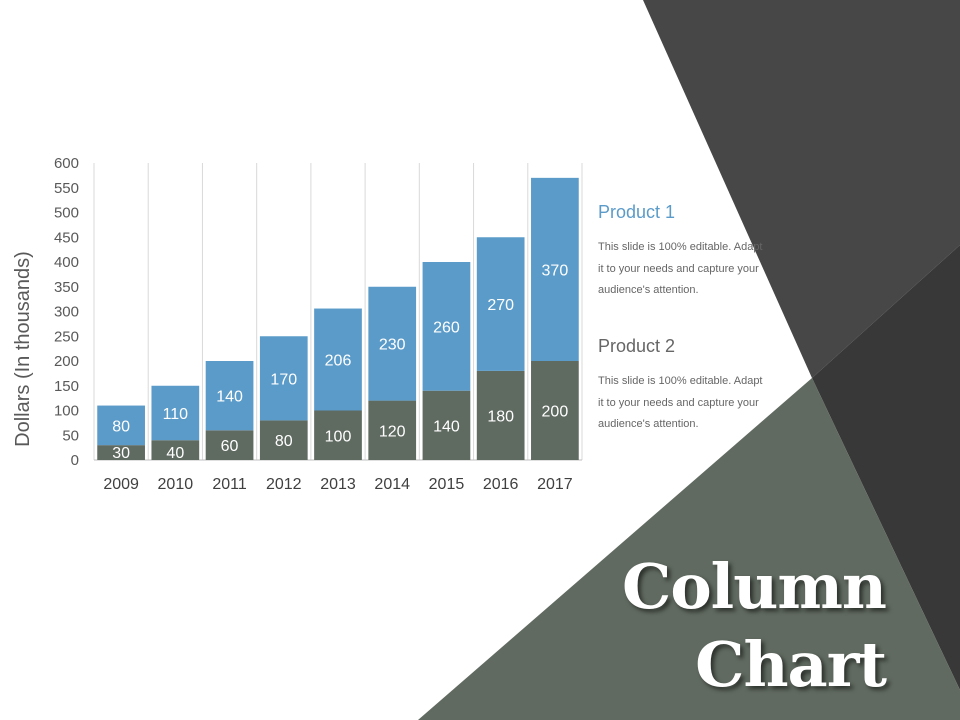  What do you see at coordinates (555, 484) in the screenshot?
I see `x-tick-label: 2017` at bounding box center [555, 484].